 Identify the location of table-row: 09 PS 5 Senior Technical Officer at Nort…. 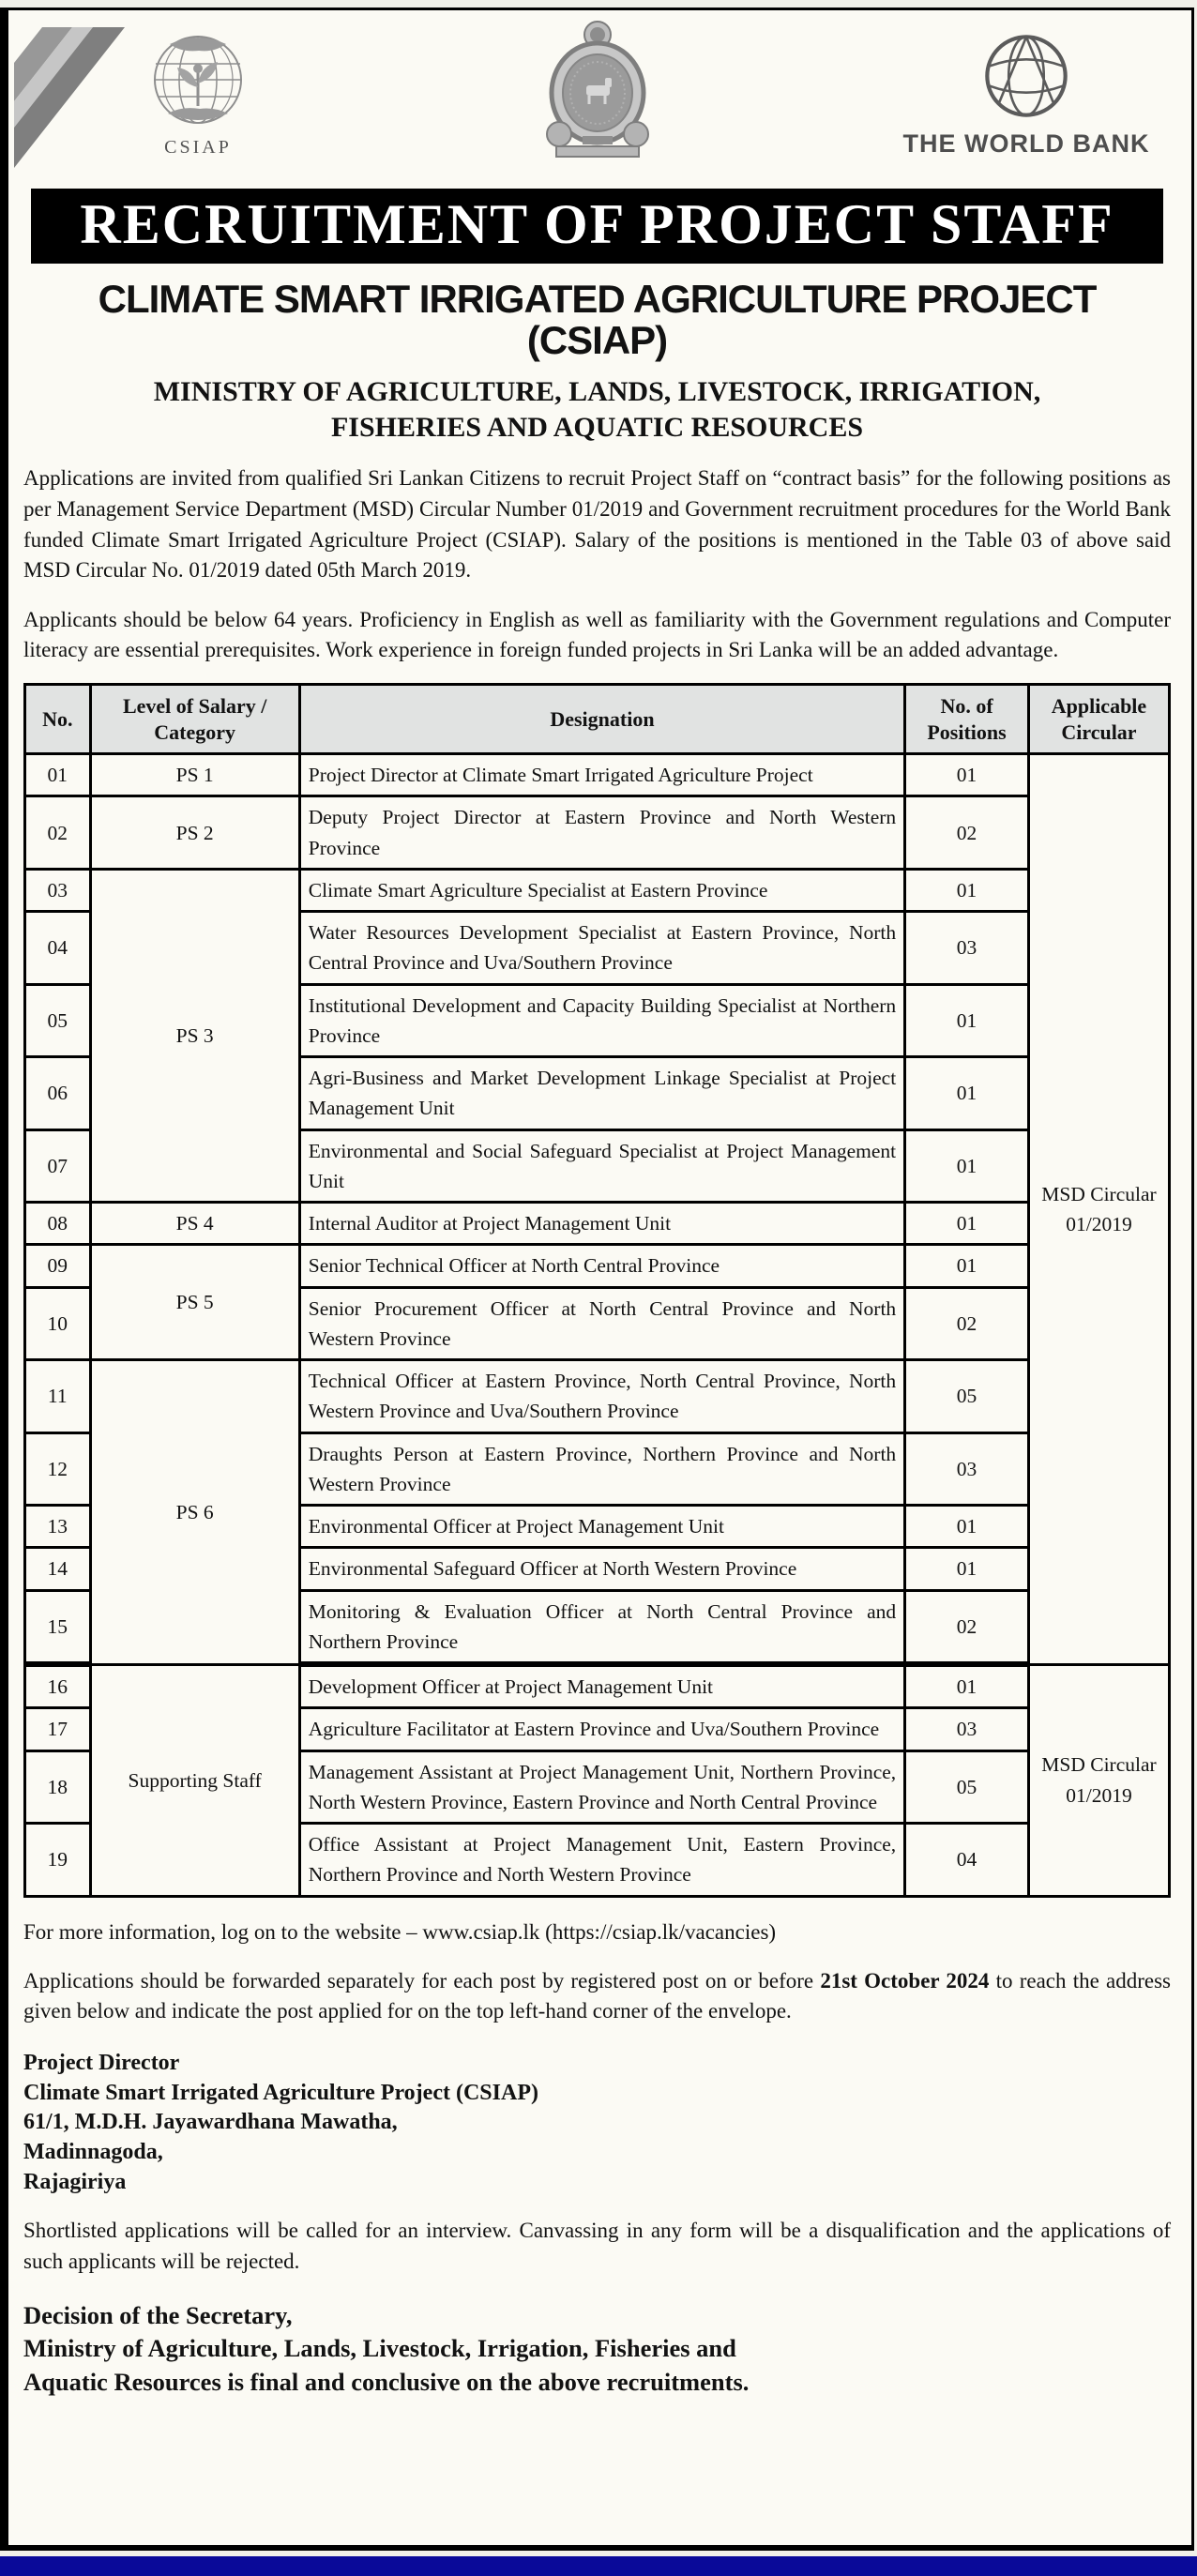
(596, 1302).